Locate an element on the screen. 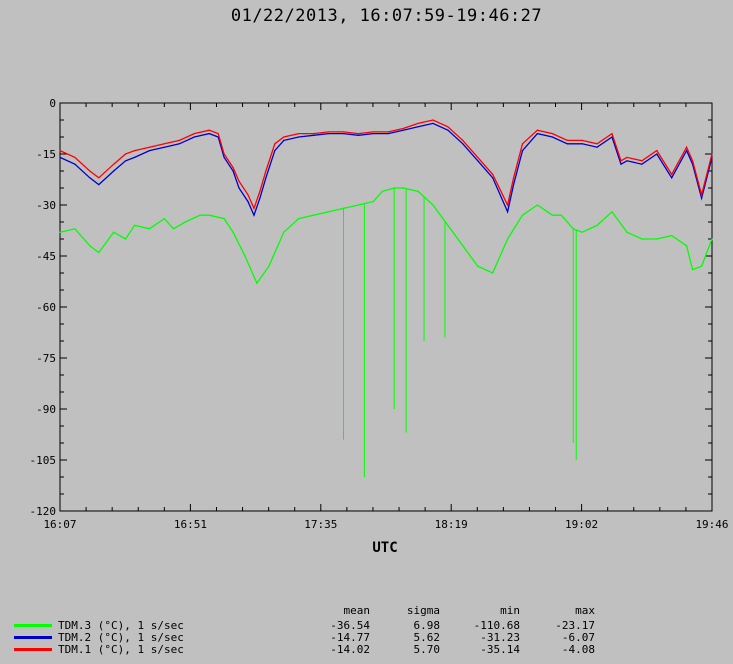  x-tick-label: 16:51 is located at coordinates (190, 524).